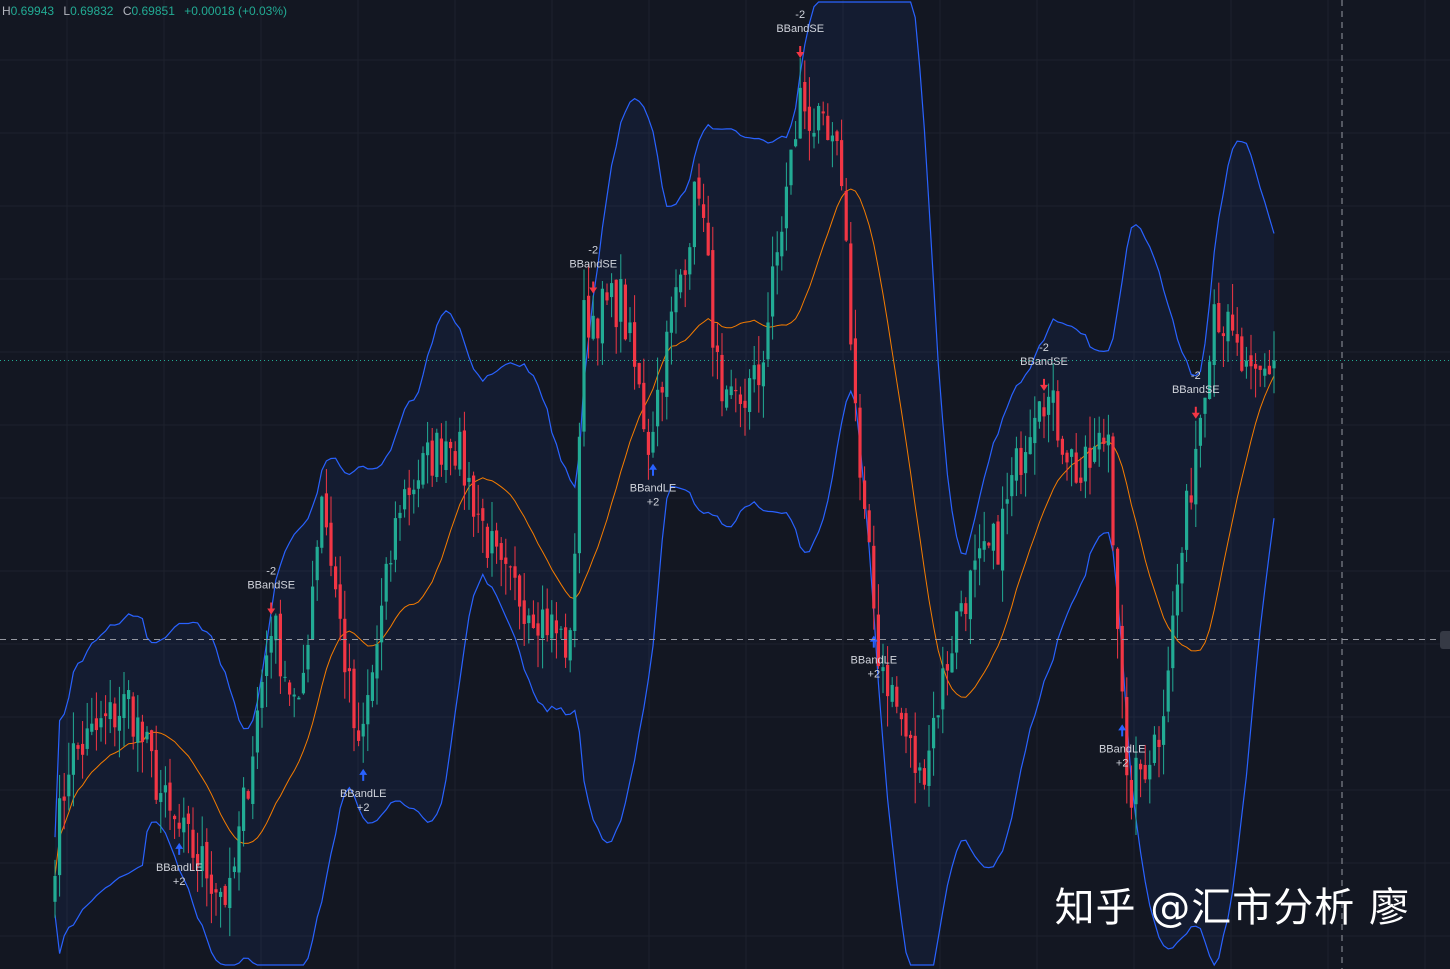 The height and width of the screenshot is (969, 1450). Describe the element at coordinates (271, 586) in the screenshot. I see `signal-name: BBandSE` at that location.